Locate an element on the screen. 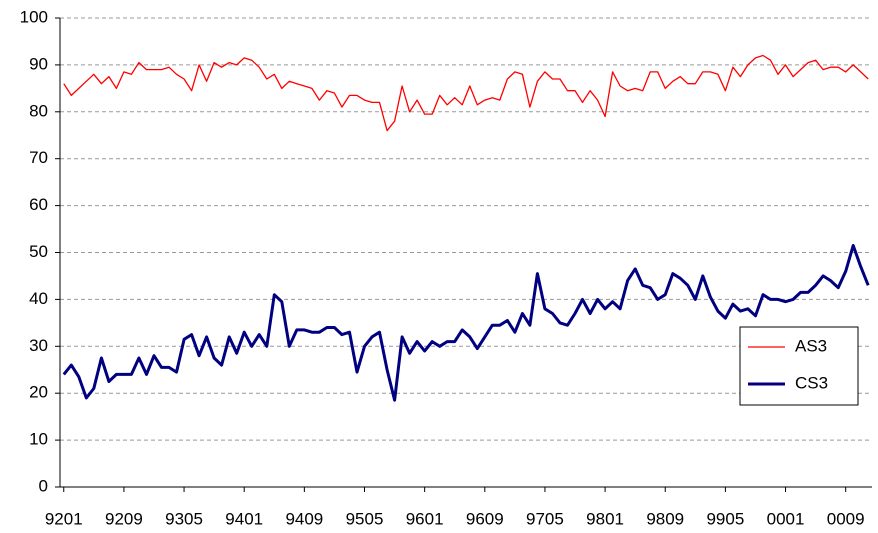 Image resolution: width=878 pixels, height=533 pixels. y-tick-label: 40 is located at coordinates (38, 298).